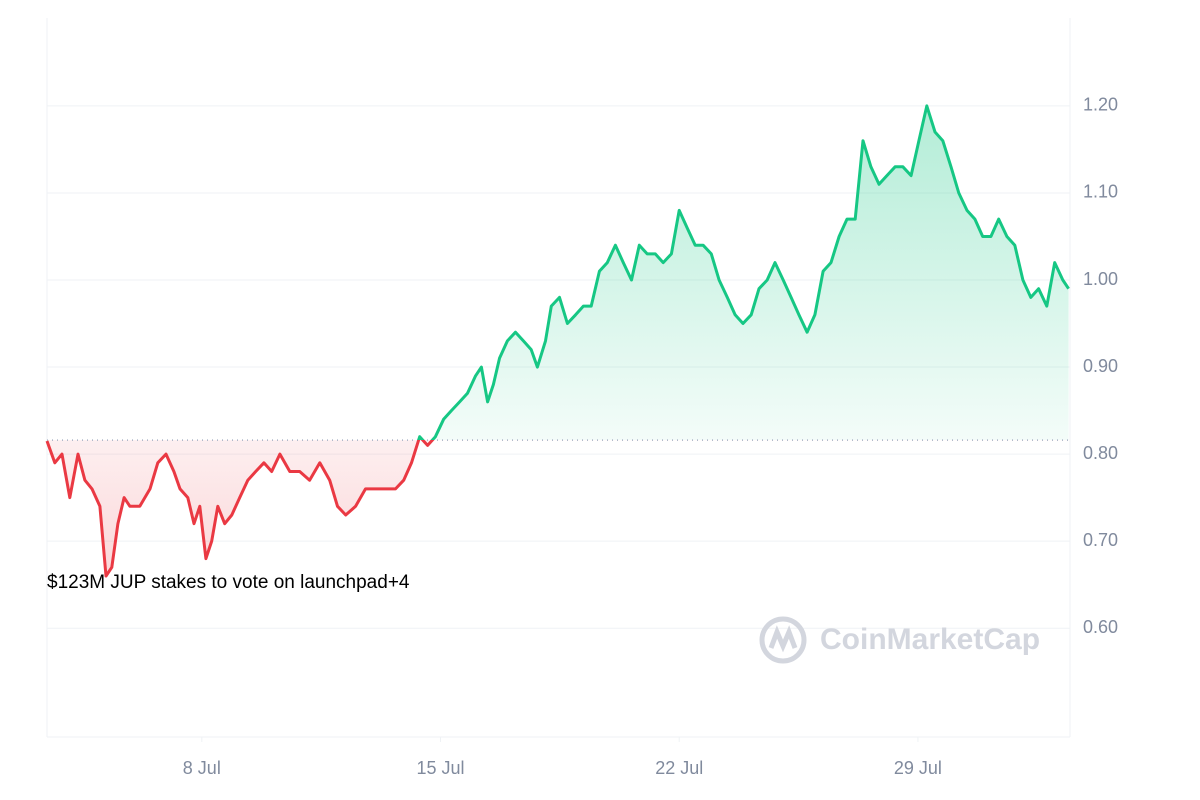 This screenshot has width=1200, height=800. Describe the element at coordinates (679, 768) in the screenshot. I see `x-tick-label: 22 Jul` at that location.